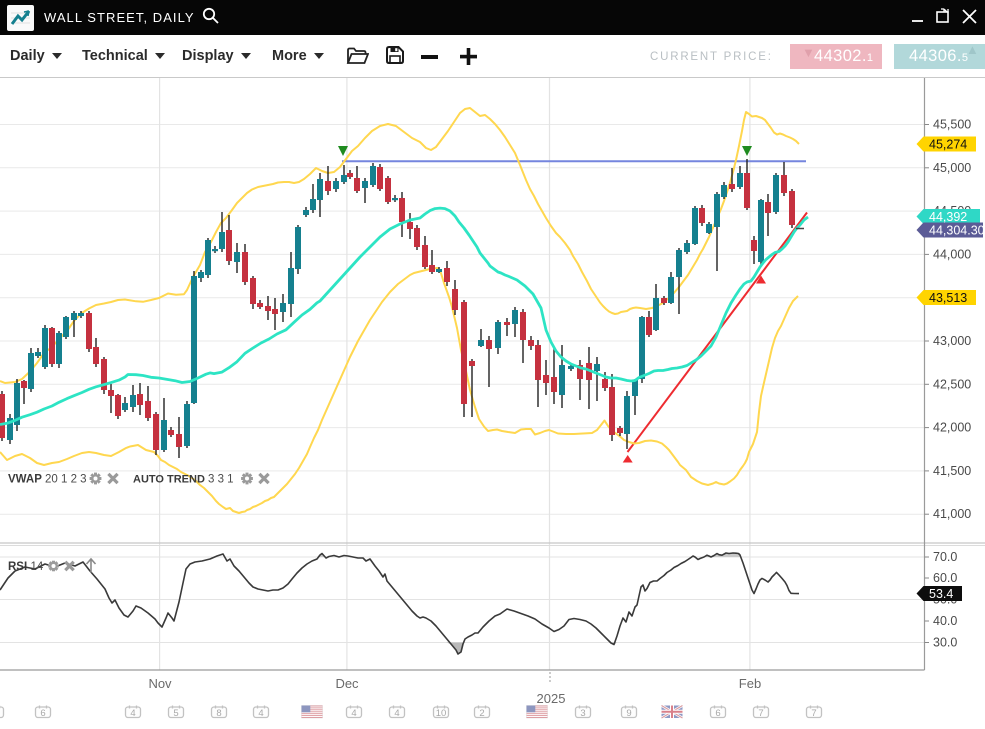 The width and height of the screenshot is (985, 729). Describe the element at coordinates (37, 567) in the screenshot. I see `svg-text: 14` at that location.